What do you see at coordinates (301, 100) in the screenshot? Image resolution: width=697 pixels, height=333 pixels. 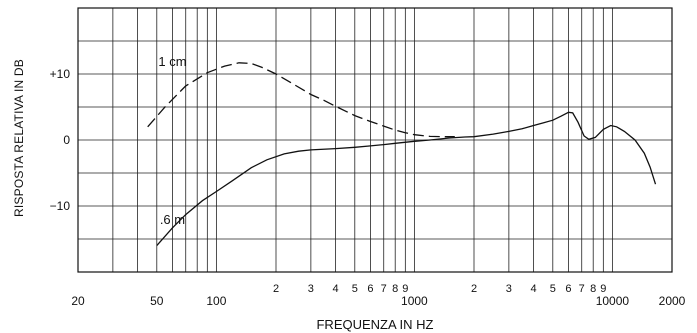 I see `series-line` at bounding box center [301, 100].